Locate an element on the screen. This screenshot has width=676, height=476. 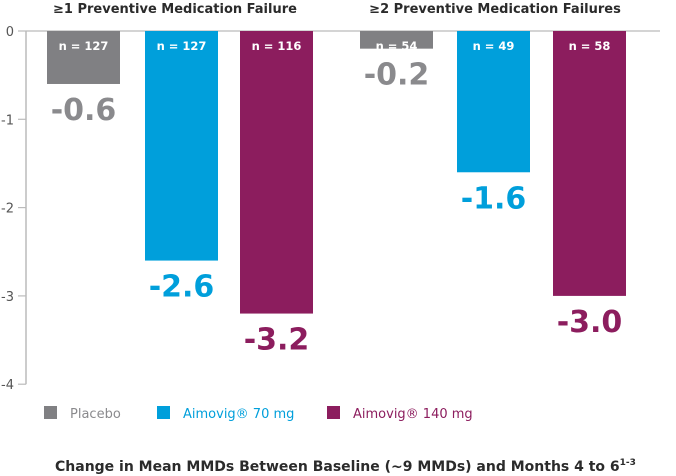
bar-n-label: n = 49 is located at coordinates (494, 46).